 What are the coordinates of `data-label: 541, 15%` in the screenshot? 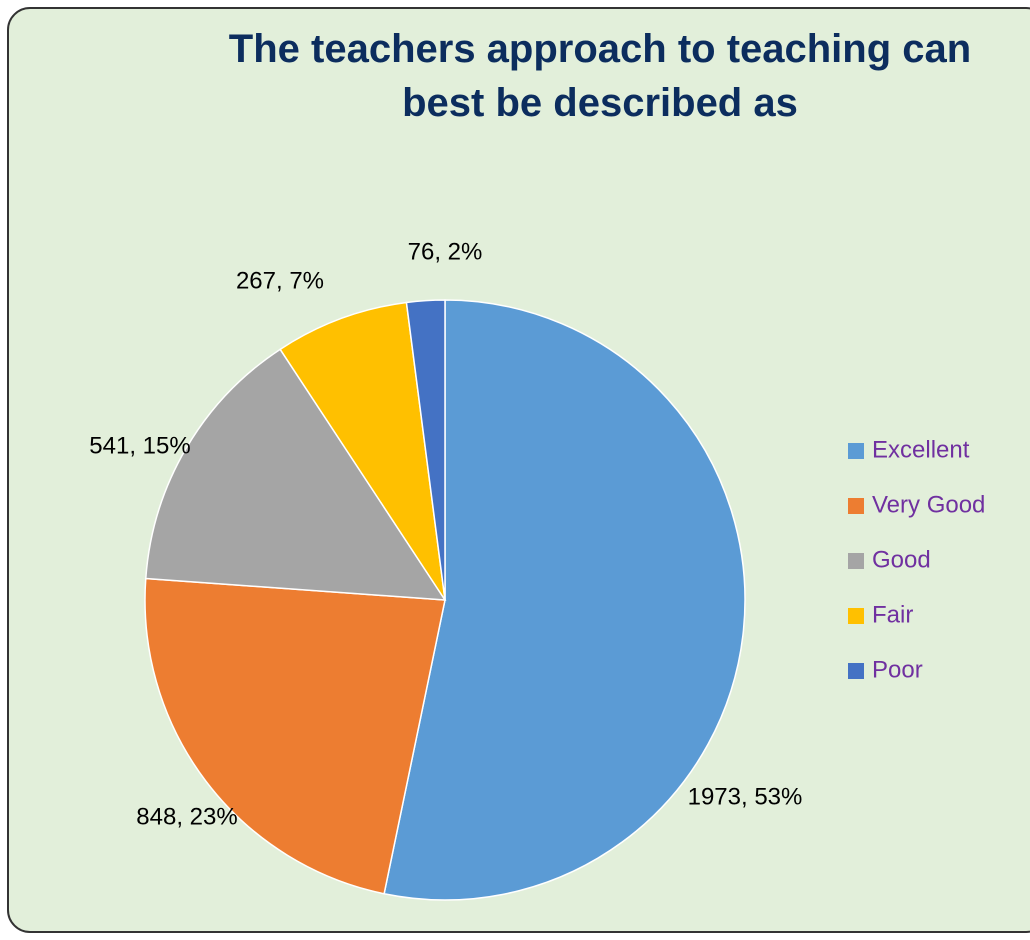 It's located at (139, 445).